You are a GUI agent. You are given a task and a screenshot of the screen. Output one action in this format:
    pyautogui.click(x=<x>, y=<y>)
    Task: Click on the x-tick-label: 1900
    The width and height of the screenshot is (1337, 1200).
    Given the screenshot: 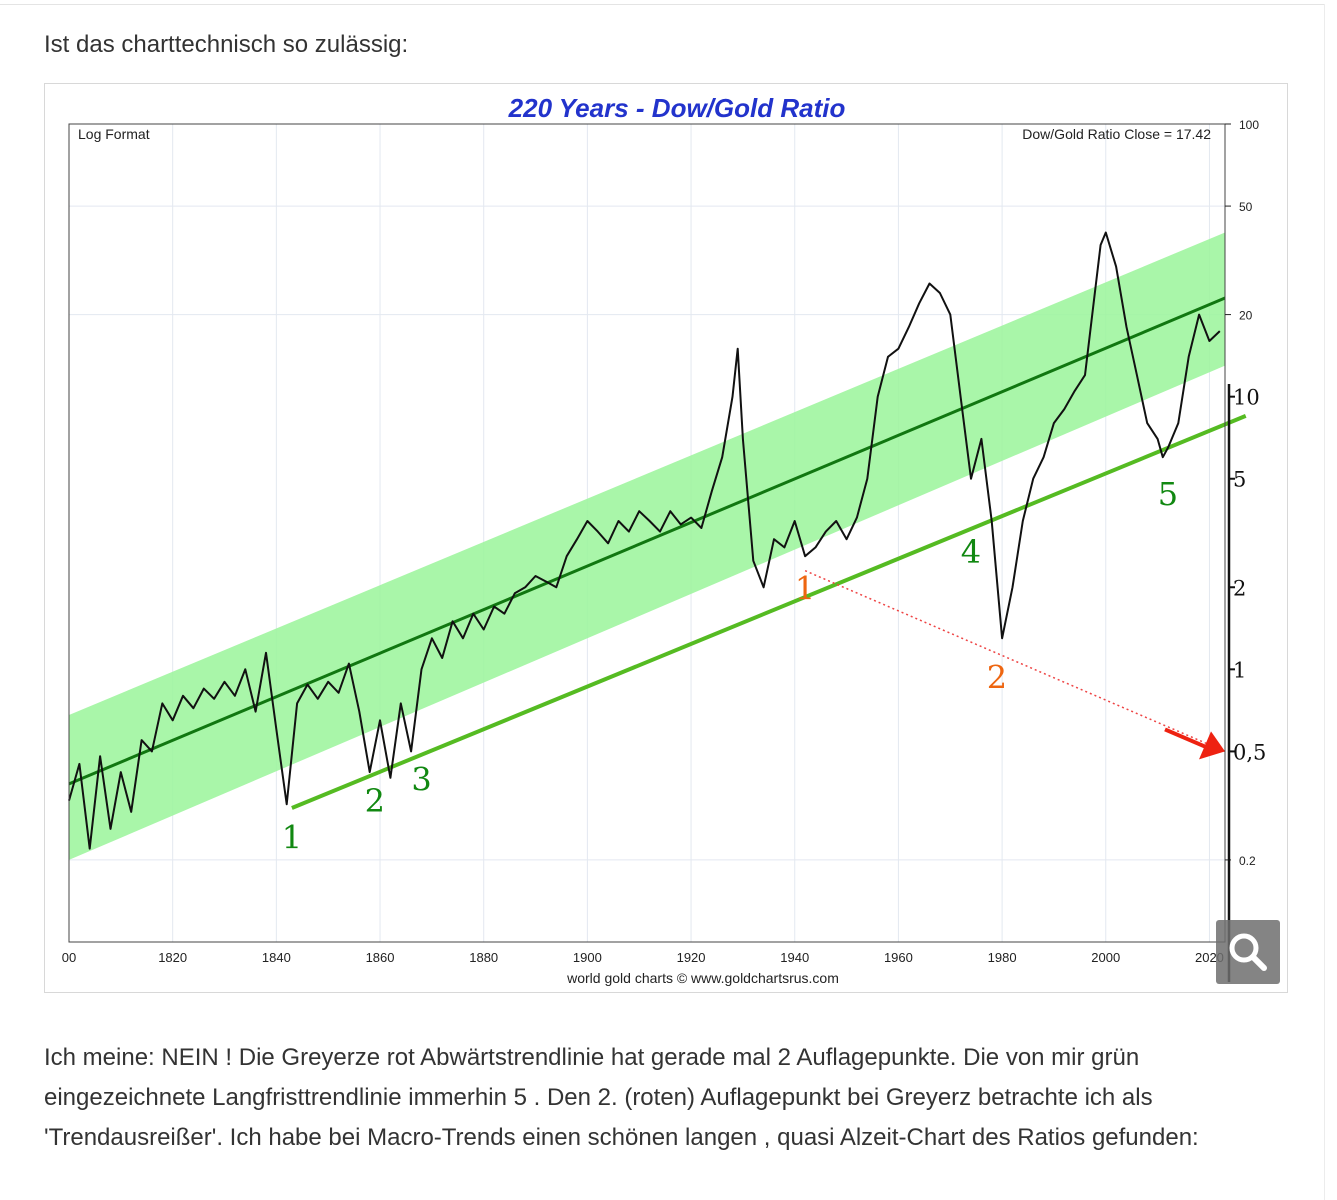 What is the action you would take?
    pyautogui.click(x=587, y=957)
    